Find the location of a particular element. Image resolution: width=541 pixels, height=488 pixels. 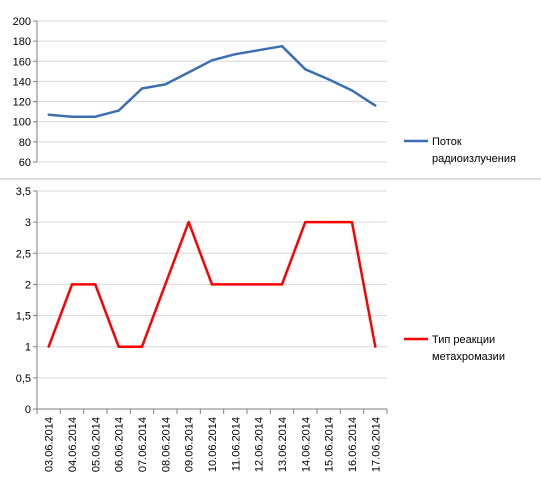

x-tick-label: 05.06.2014 is located at coordinates (96, 444).